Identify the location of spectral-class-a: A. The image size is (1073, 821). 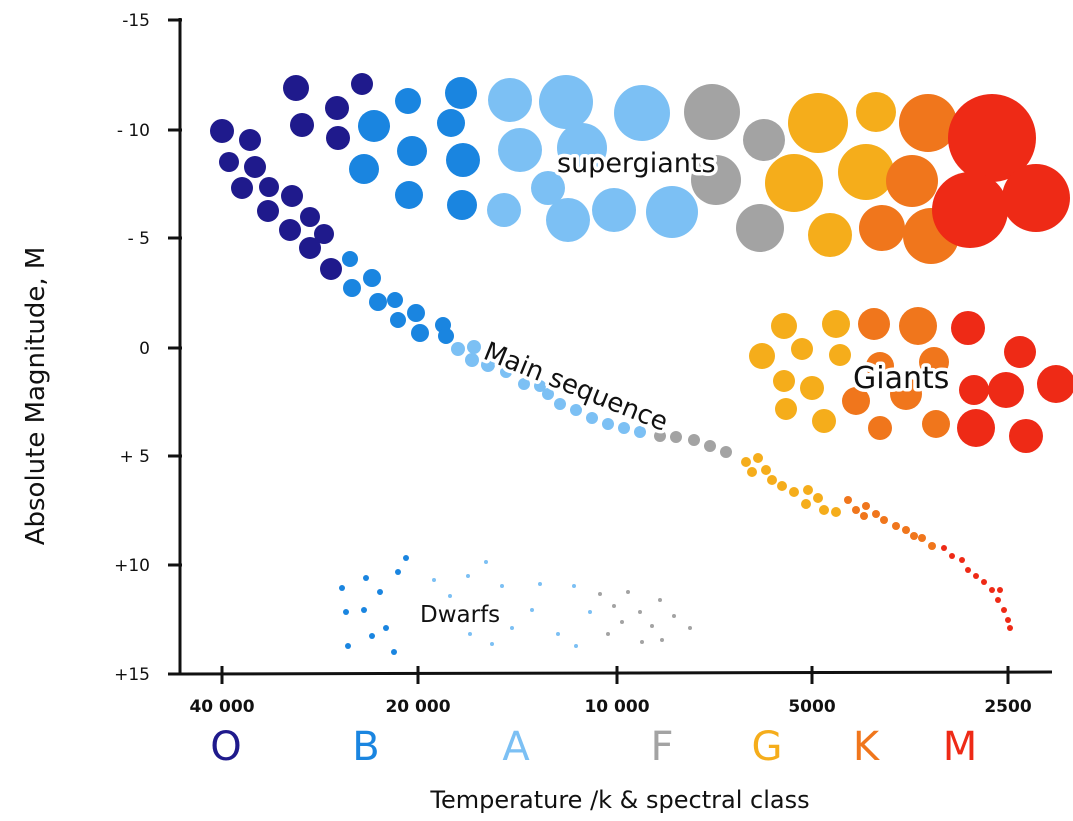
(516, 747).